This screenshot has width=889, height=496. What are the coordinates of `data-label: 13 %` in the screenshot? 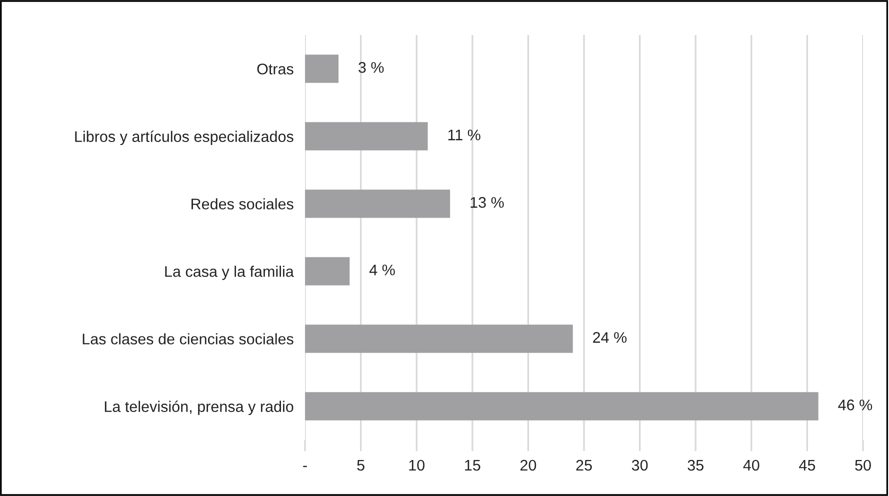 It's located at (487, 202).